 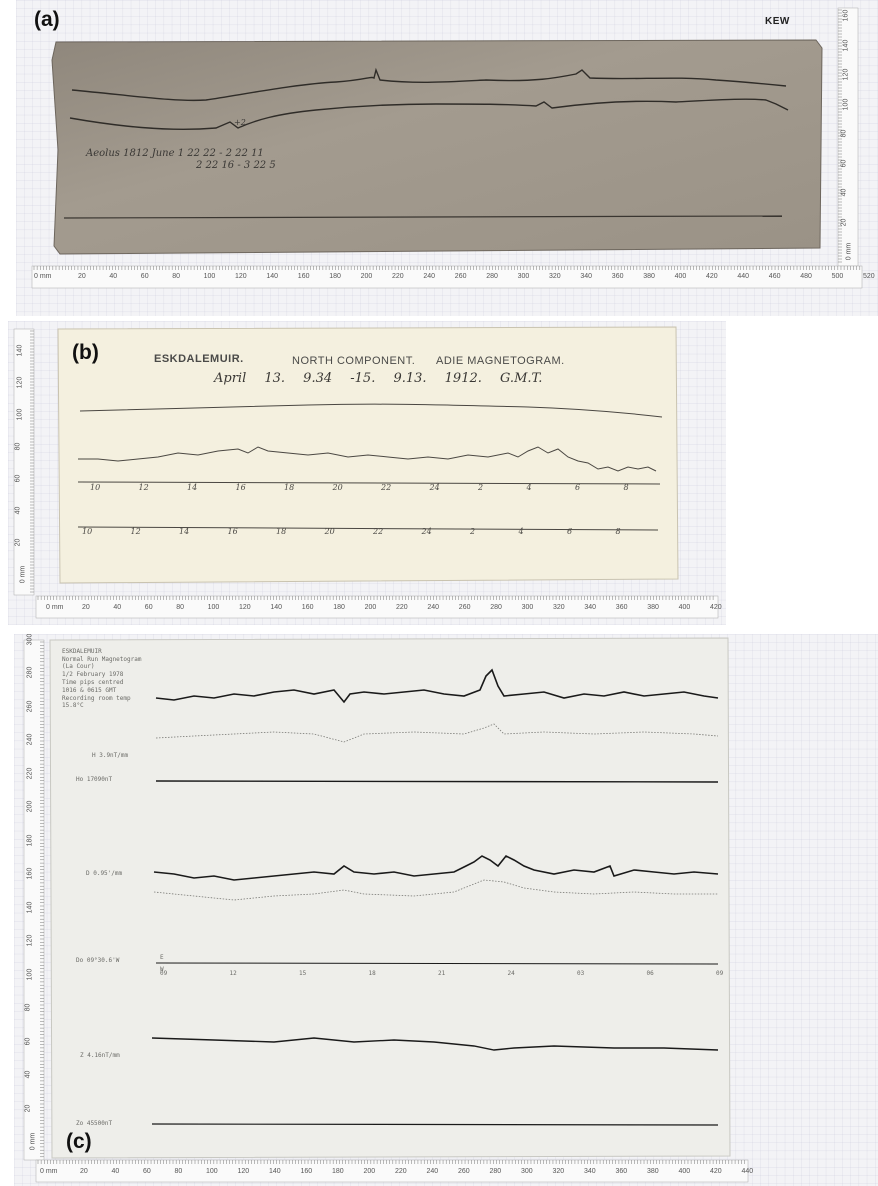 I want to click on ruler-vertical-c: 120, so click(x=30, y=940).